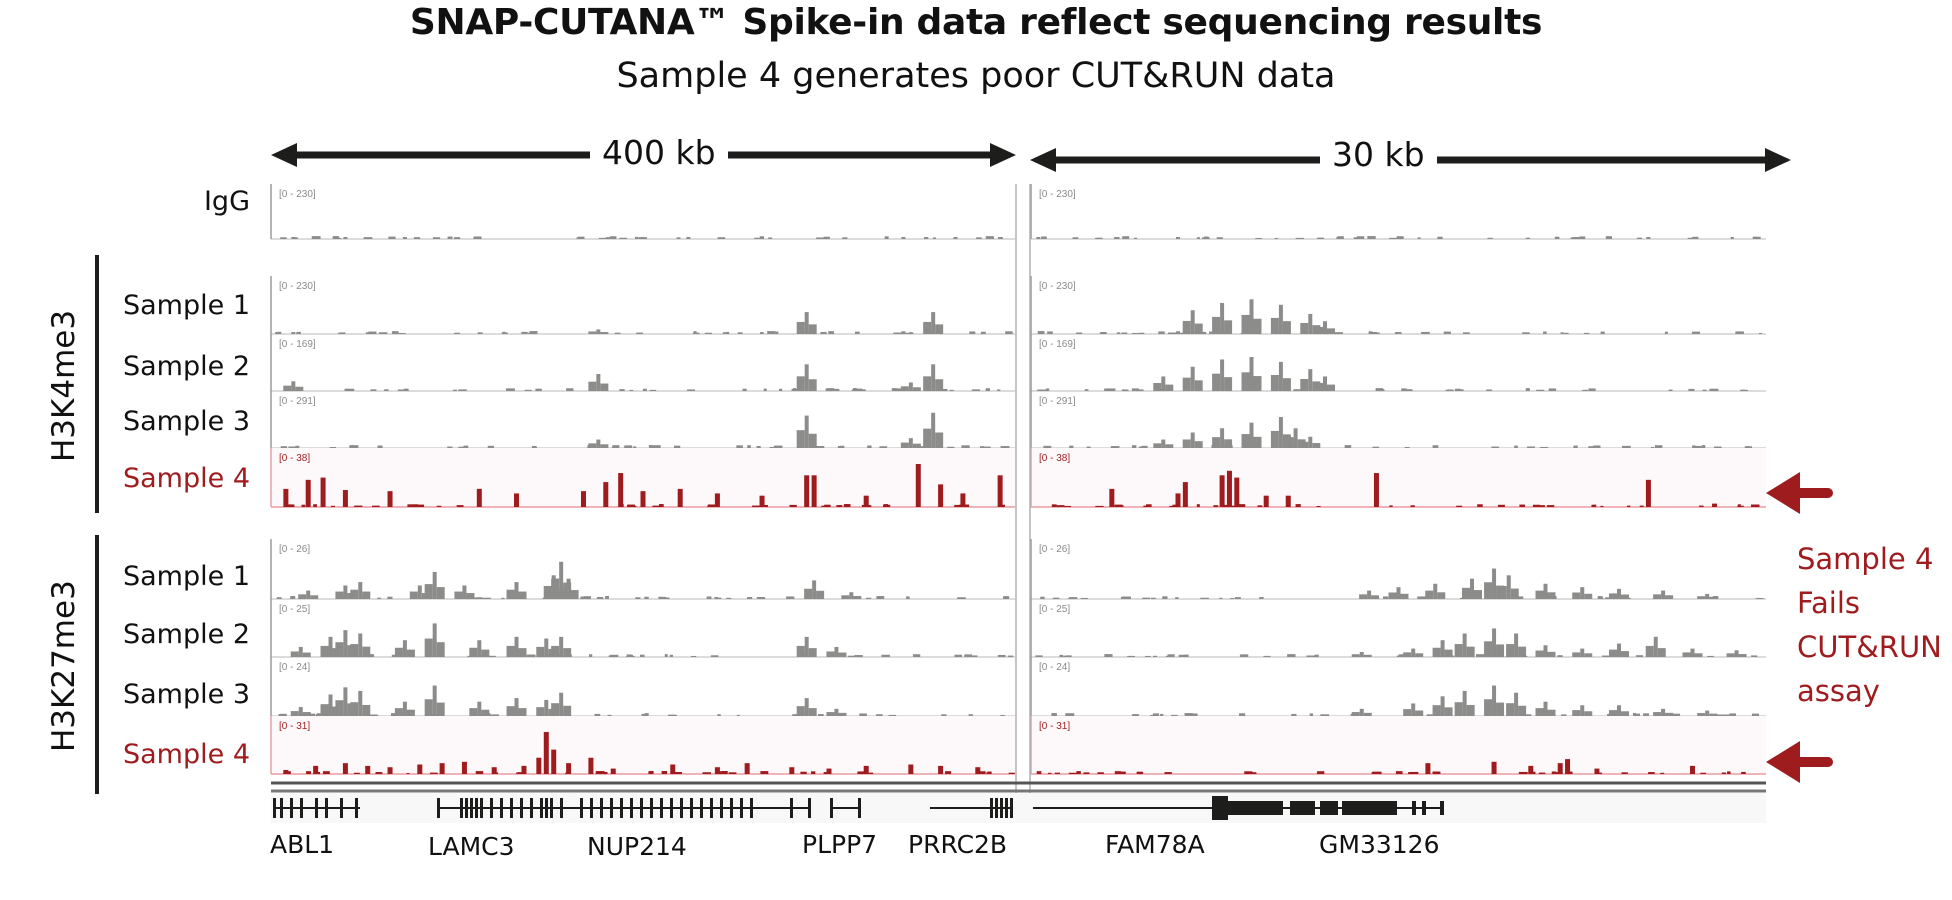 This screenshot has width=1952, height=900. Describe the element at coordinates (97, 384) in the screenshot. I see `group-bar-h3k4me3` at that location.